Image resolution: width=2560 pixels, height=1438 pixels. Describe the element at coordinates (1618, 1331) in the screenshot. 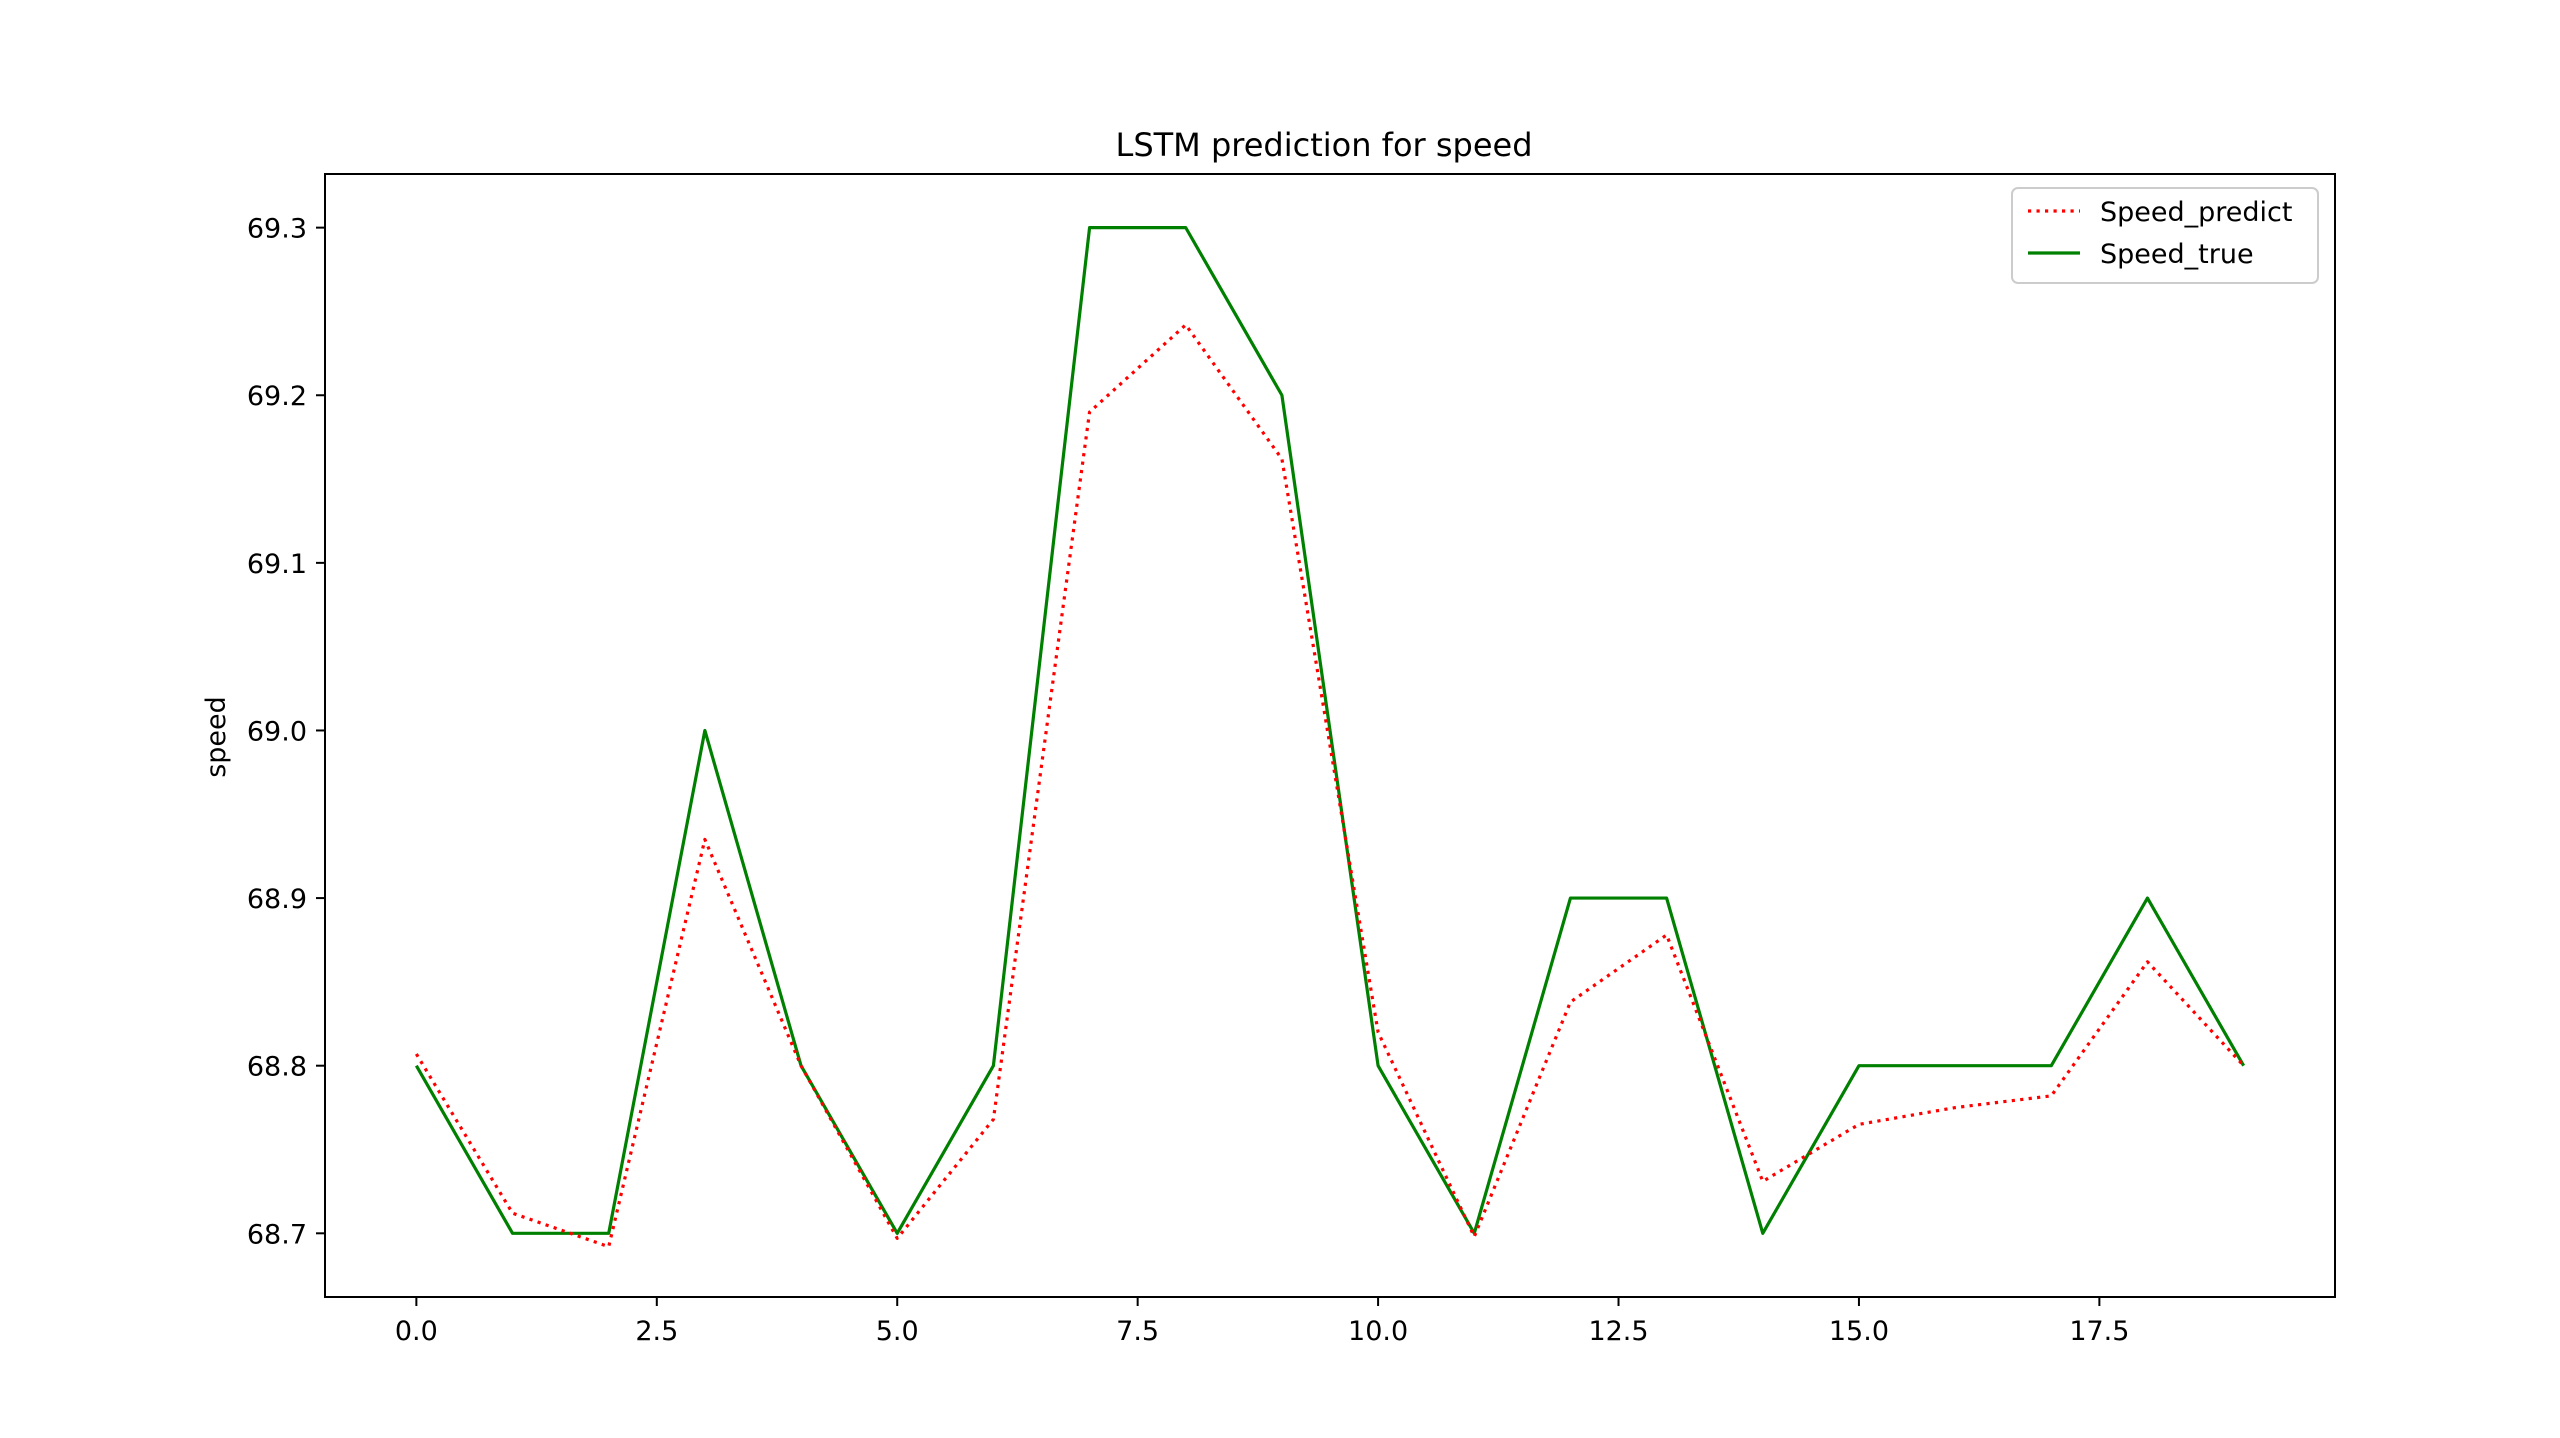

I see `x-tick-label-5: 12.5` at that location.